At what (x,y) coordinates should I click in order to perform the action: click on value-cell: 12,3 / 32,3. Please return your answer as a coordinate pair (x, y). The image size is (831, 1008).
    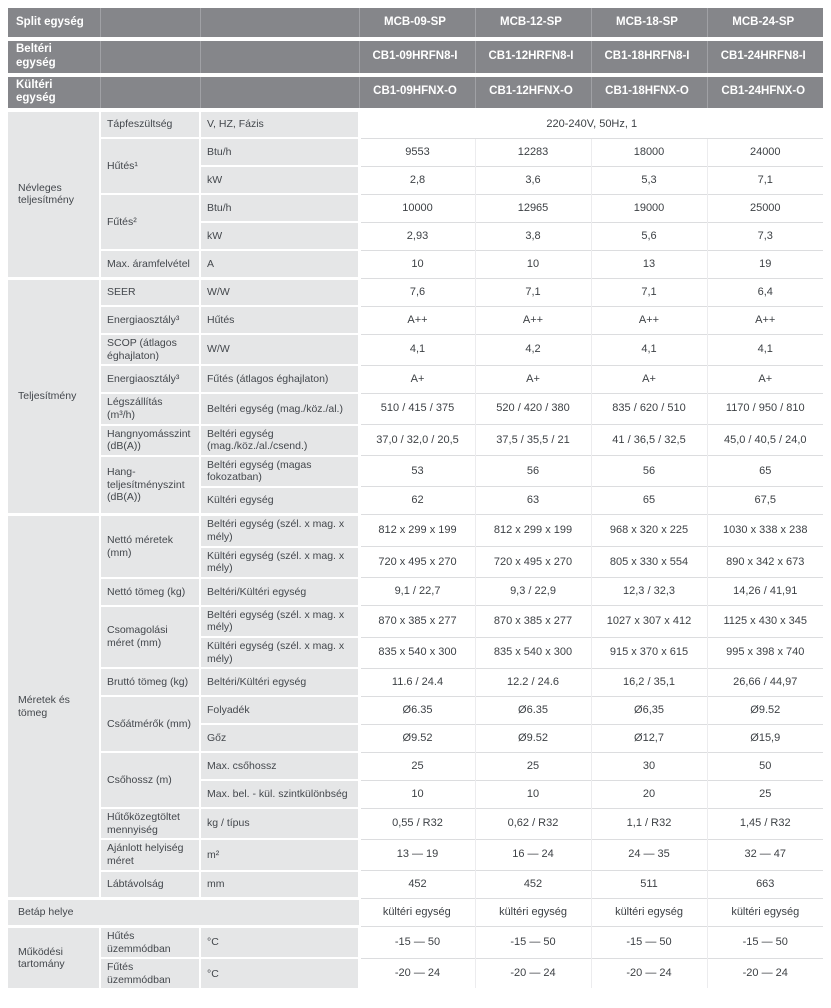
    Looking at the image, I should click on (648, 591).